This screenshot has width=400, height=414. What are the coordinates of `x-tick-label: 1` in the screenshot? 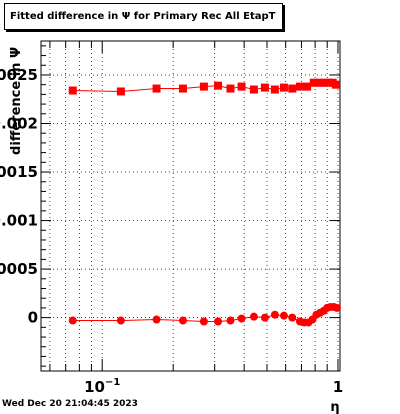 It's located at (338, 387).